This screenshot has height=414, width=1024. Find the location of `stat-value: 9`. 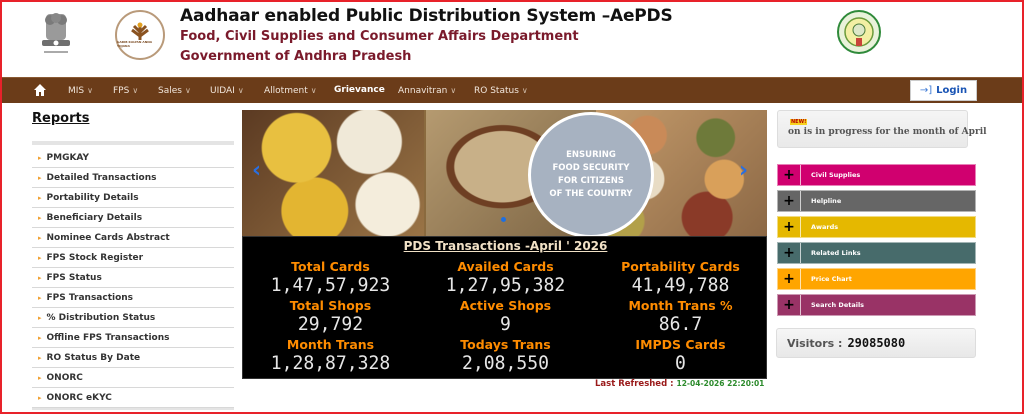

stat-value: 9 is located at coordinates (505, 324).